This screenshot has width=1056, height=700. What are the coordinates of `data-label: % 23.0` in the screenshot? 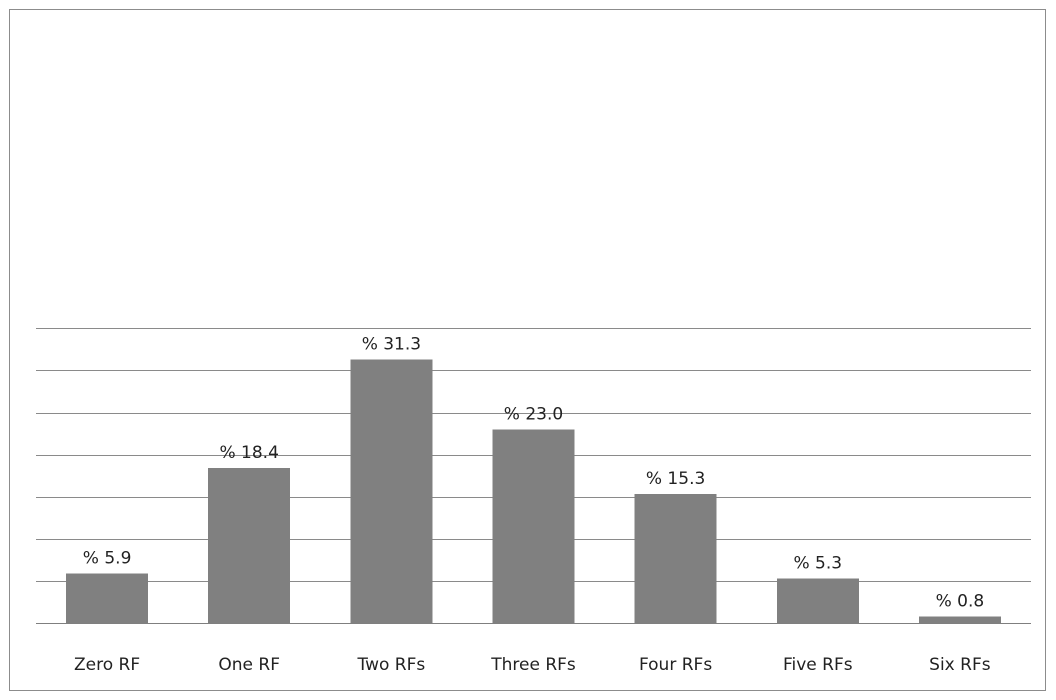 It's located at (533, 414).